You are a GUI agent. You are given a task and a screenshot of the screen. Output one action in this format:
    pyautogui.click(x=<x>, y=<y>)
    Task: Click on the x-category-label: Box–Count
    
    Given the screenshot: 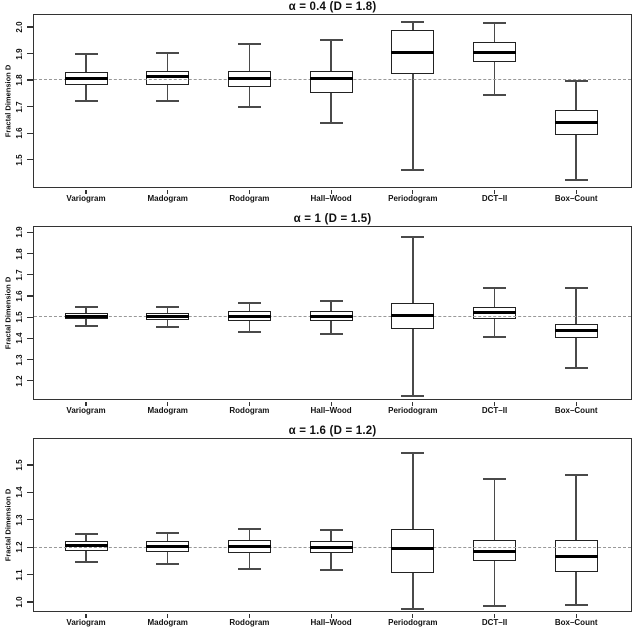 What is the action you would take?
    pyautogui.click(x=576, y=198)
    